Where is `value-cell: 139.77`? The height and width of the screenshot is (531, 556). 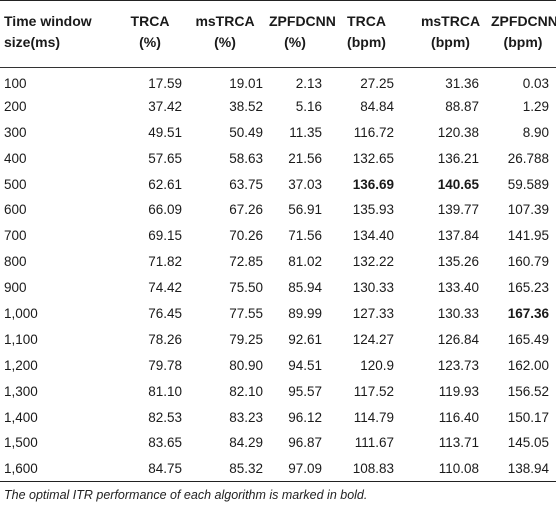
value-cell: 139.77 is located at coordinates (458, 210).